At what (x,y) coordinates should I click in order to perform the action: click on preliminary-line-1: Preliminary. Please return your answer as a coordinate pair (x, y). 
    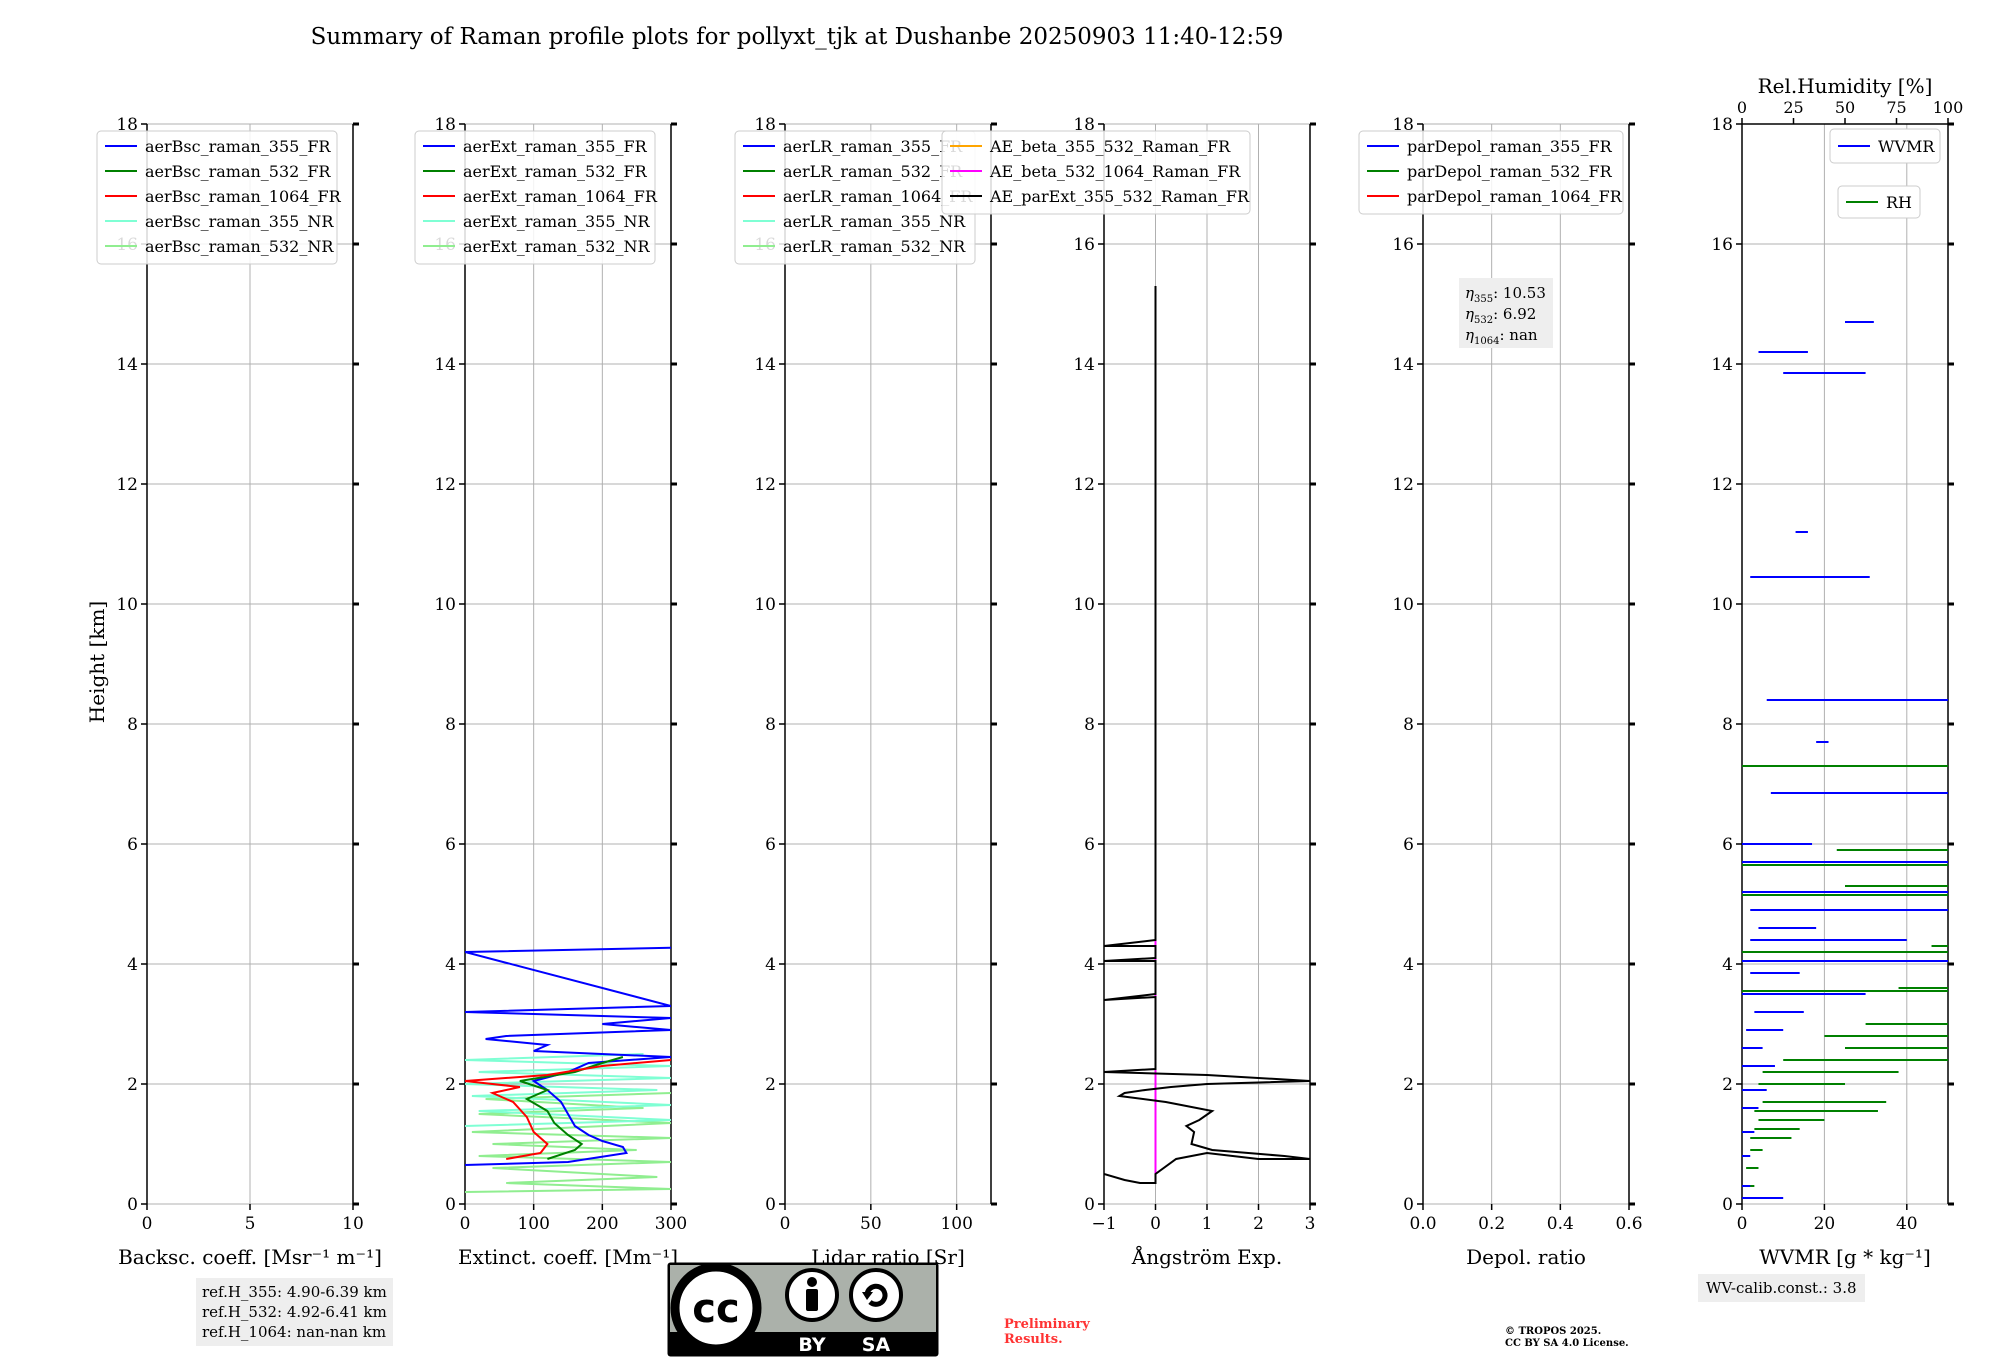
    Looking at the image, I should click on (1047, 1324).